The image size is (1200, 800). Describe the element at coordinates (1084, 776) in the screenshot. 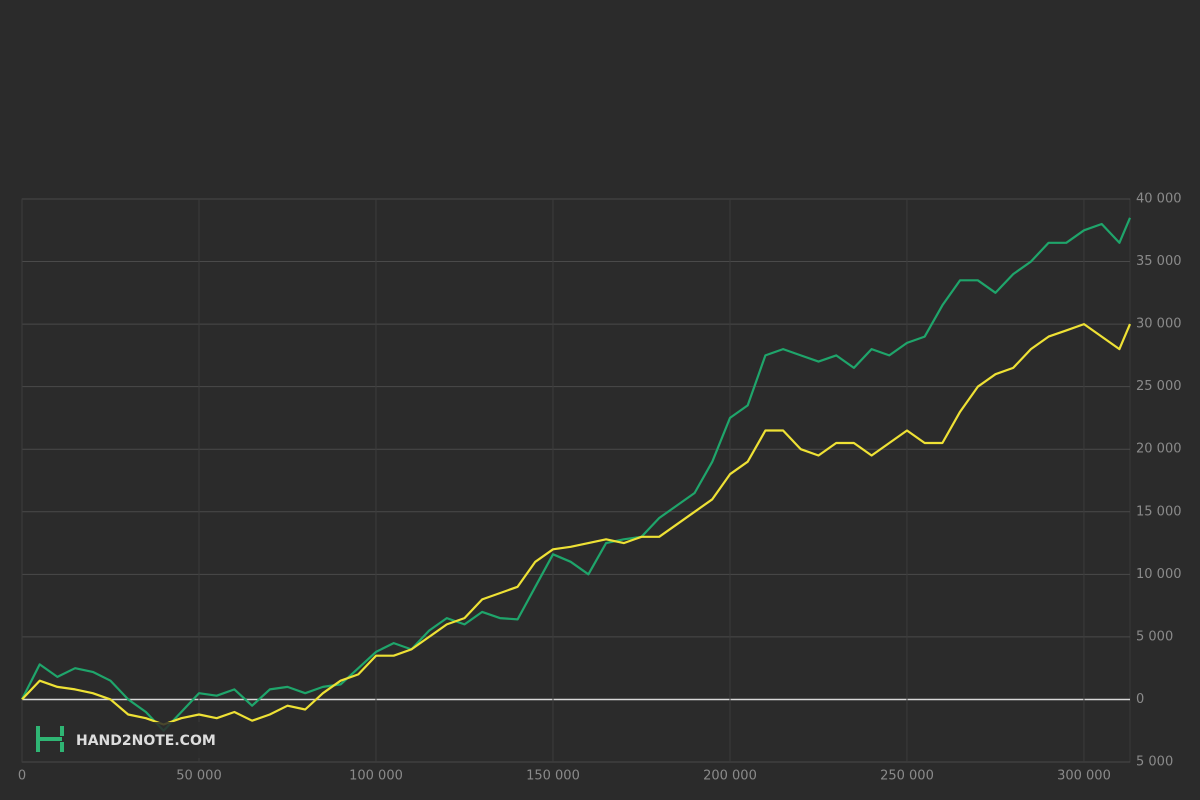

I see `x-tick-label: 300 000` at that location.